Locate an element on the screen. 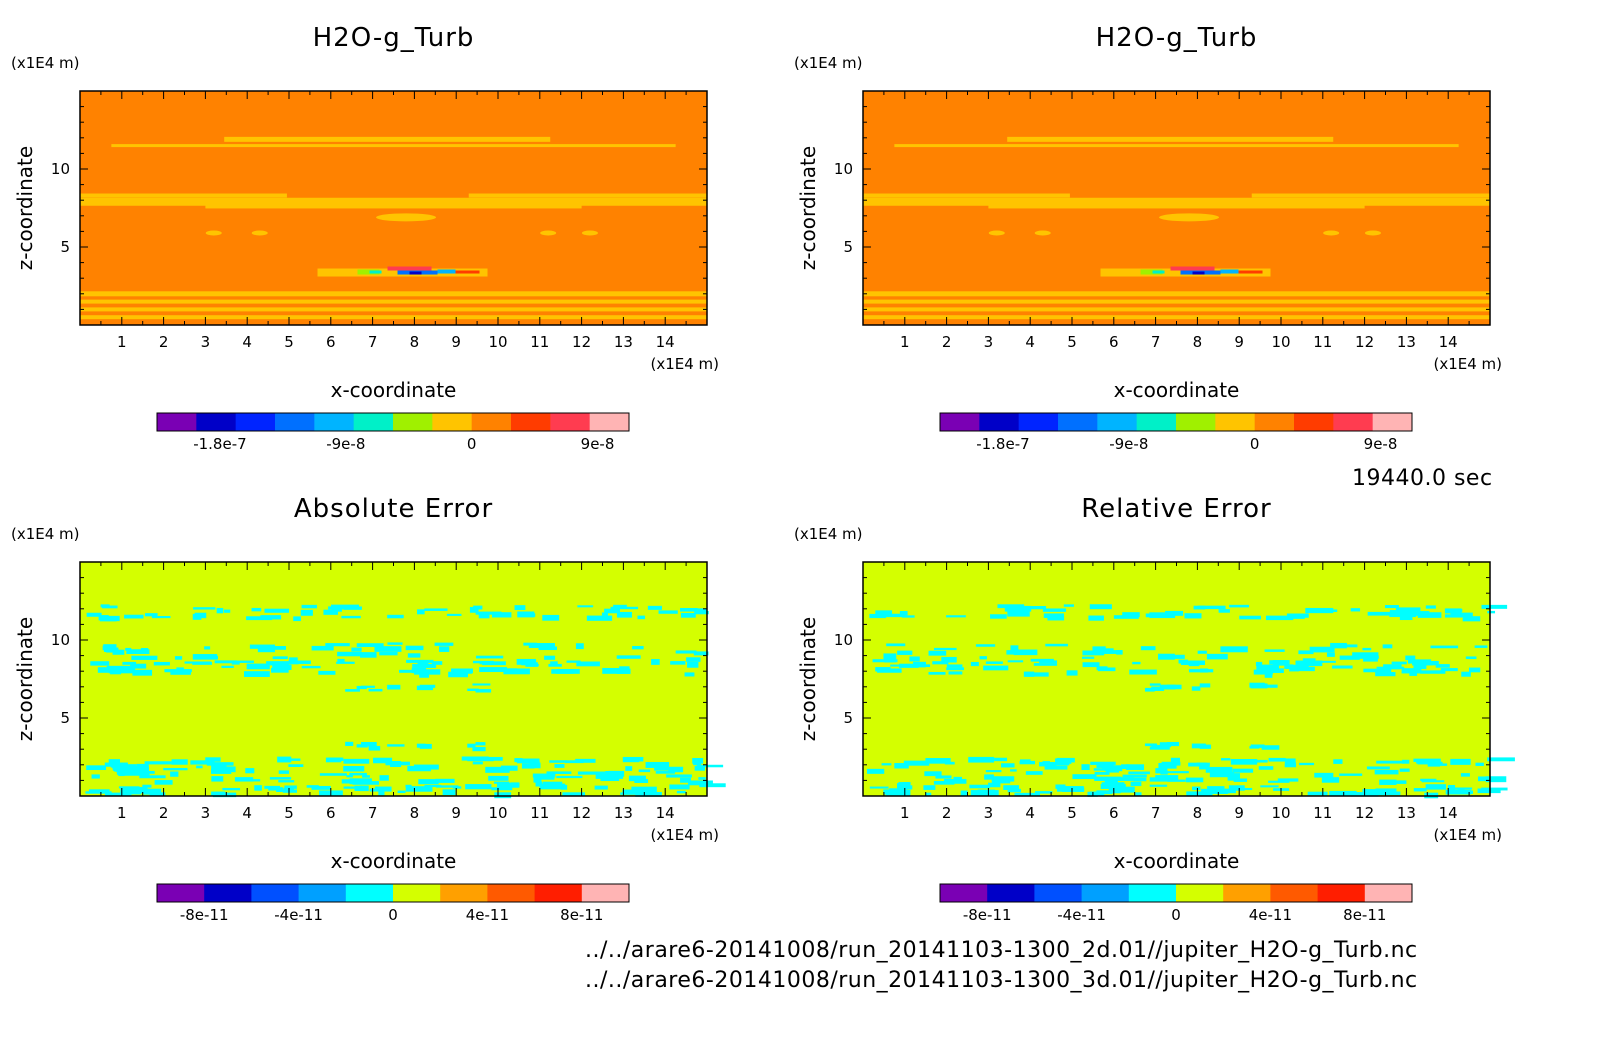 The width and height of the screenshot is (1604, 1054). colorbar-tick-label: -1.8e-7 is located at coordinates (219, 444).